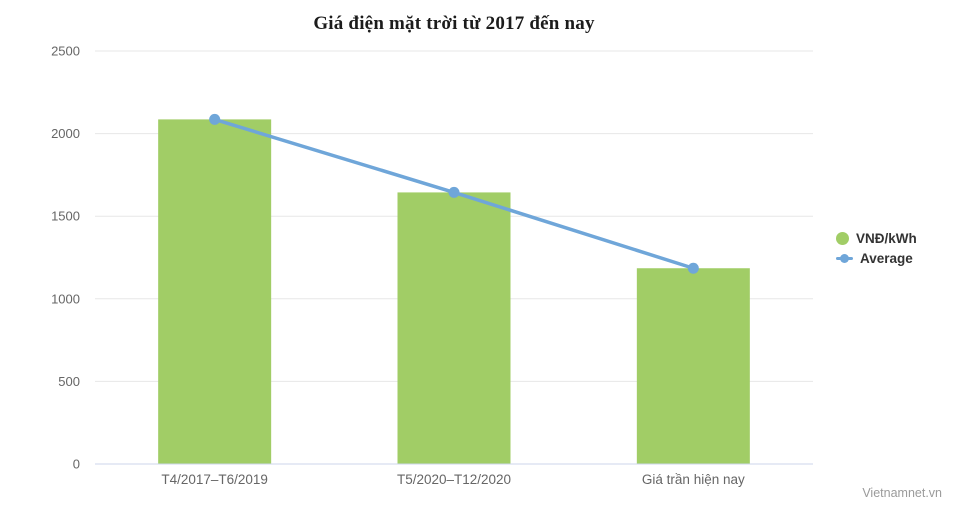 The height and width of the screenshot is (512, 967). I want to click on legend-item-average: Average, so click(876, 258).